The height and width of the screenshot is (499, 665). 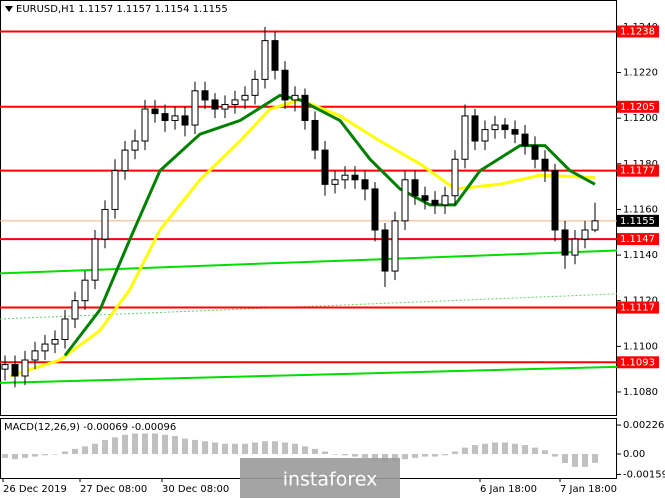 I want to click on x-tick-label: 30 Dec 08:00, so click(x=195, y=489).